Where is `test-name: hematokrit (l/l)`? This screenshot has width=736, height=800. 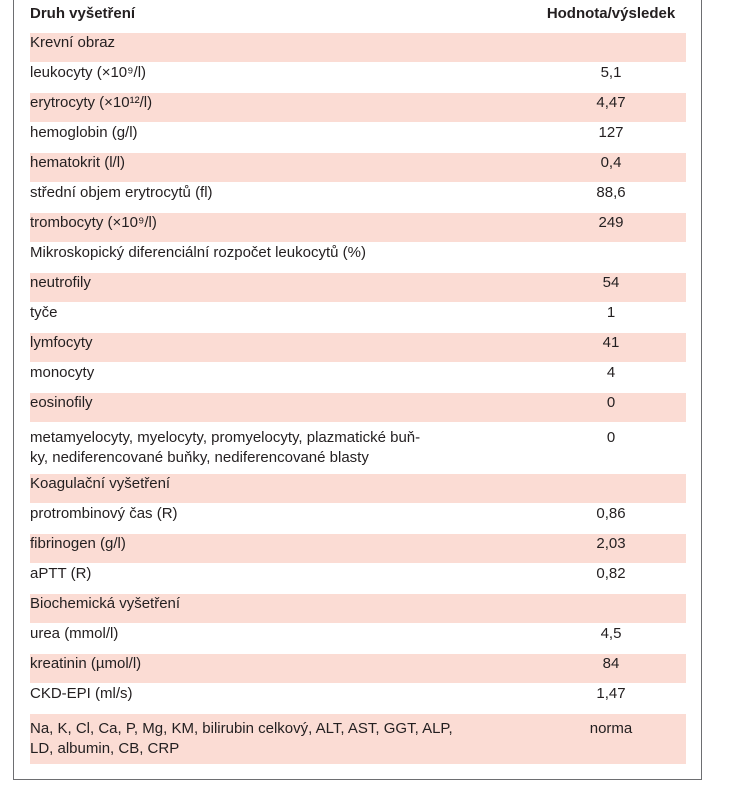
test-name: hematokrit (l/l) is located at coordinates (283, 167).